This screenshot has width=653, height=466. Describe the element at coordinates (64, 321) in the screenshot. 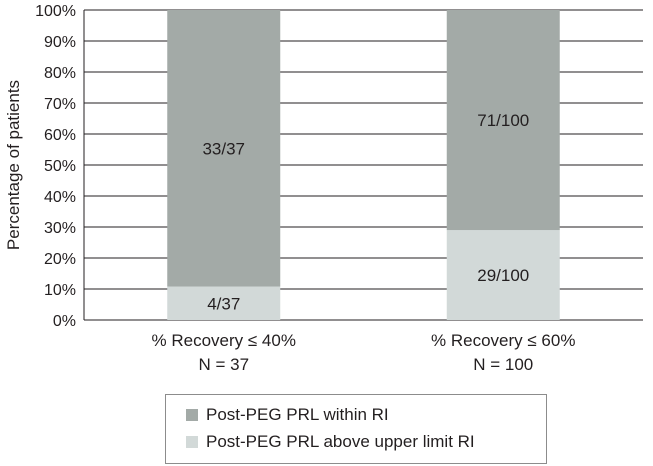

I see `y-tick-label: 0%` at that location.